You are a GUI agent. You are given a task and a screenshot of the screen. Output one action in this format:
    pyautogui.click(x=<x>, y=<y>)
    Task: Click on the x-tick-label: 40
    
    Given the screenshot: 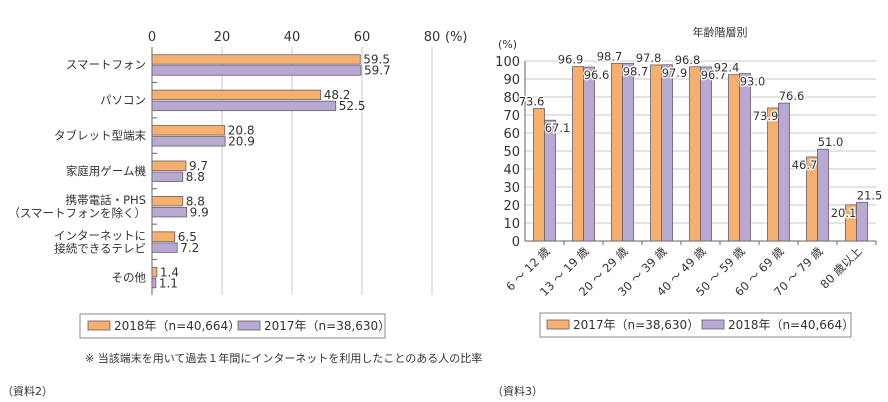 What is the action you would take?
    pyautogui.click(x=292, y=37)
    